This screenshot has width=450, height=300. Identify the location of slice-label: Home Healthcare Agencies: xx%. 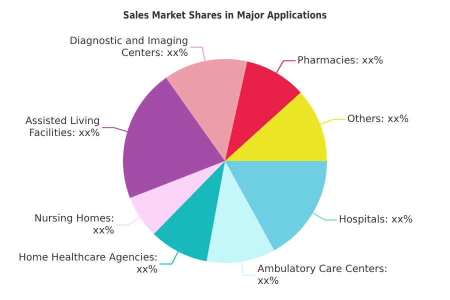
(88, 264).